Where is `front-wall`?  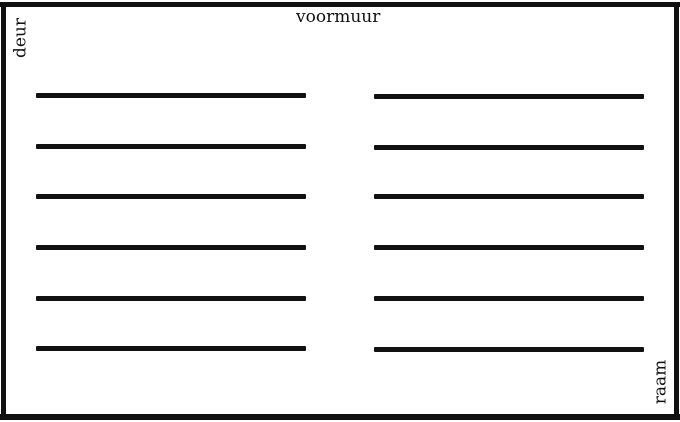 front-wall is located at coordinates (340, 4).